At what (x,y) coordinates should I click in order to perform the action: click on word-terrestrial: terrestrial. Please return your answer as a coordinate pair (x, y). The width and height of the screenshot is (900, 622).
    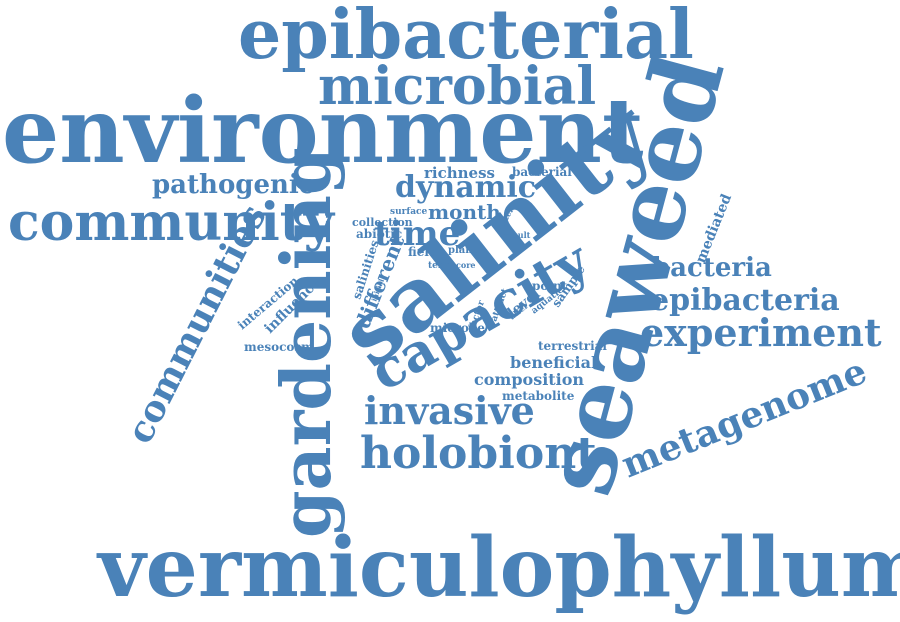
    Looking at the image, I should click on (572, 346).